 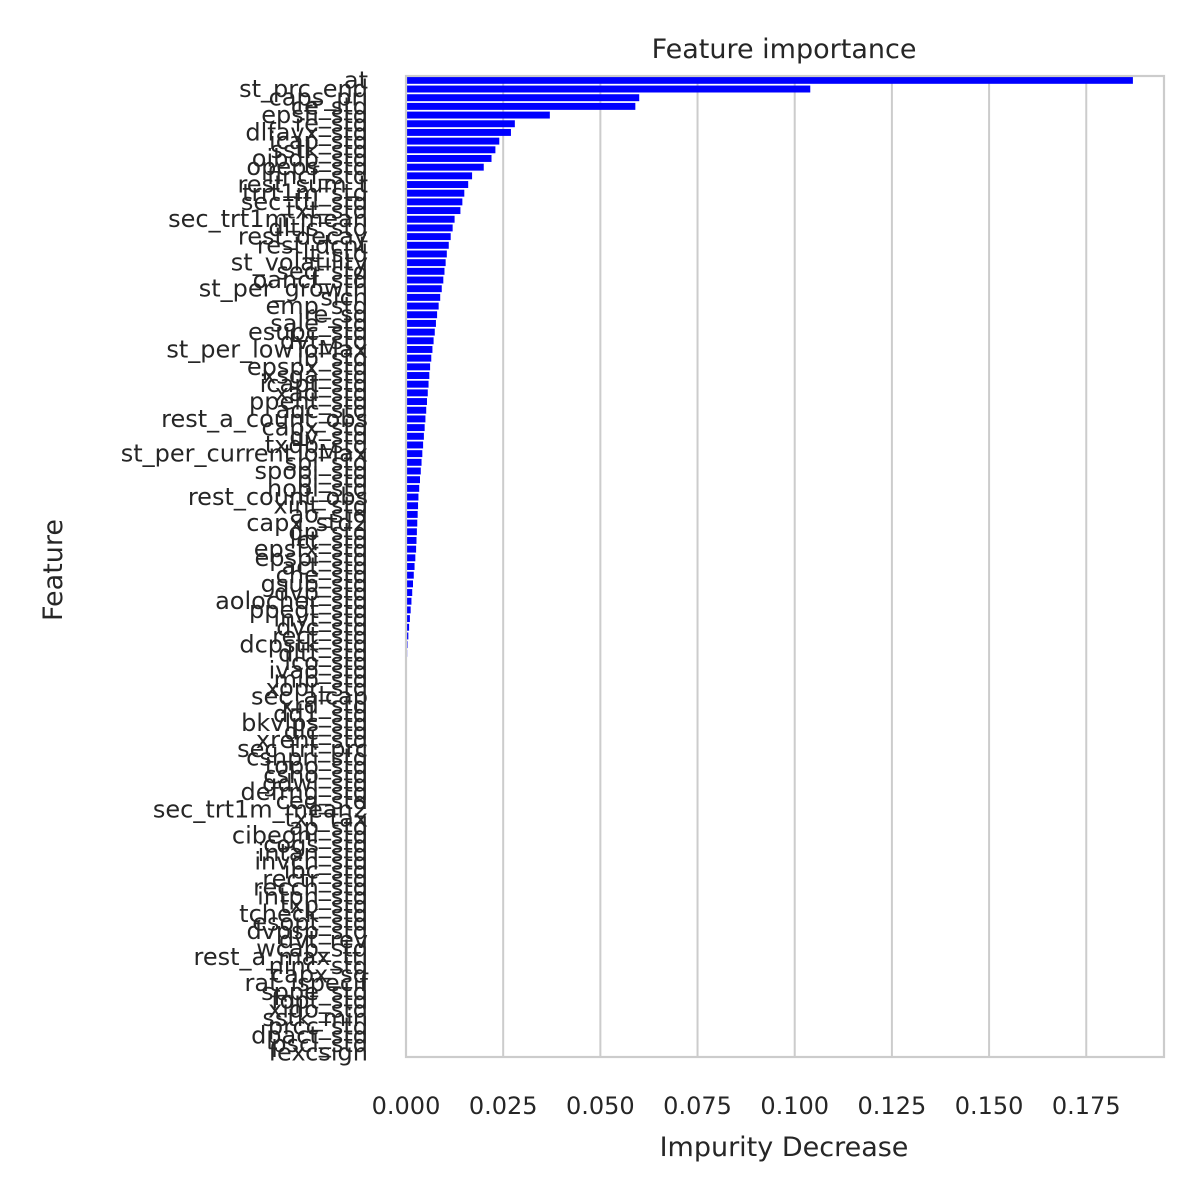 I want to click on y-tick-label: ppegt_std, so click(x=308, y=610).